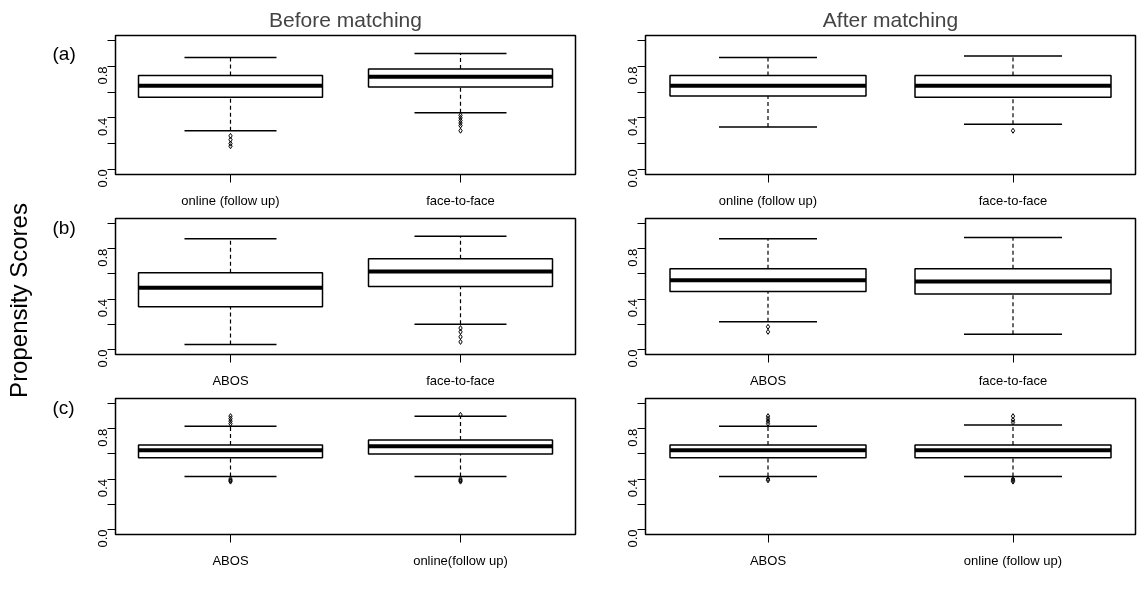 This screenshot has height=590, width=1142. I want to click on y-axis-title: Propensity Scores, so click(18, 300).